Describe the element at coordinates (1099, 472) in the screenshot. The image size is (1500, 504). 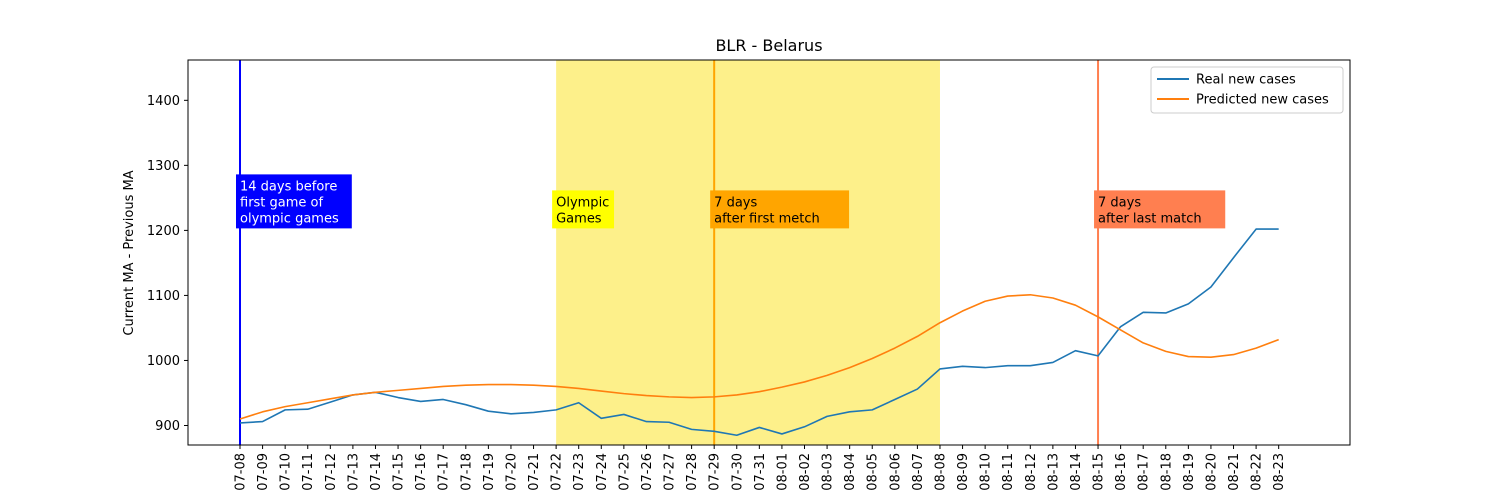
I see `x-tick-label: 08-15` at that location.